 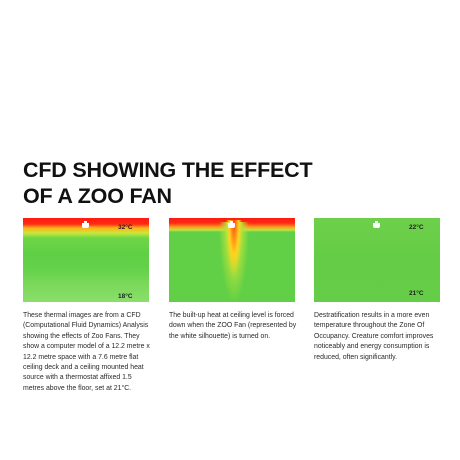 I want to click on title-line-2: OF A ZOO FAN, so click(x=97, y=196).